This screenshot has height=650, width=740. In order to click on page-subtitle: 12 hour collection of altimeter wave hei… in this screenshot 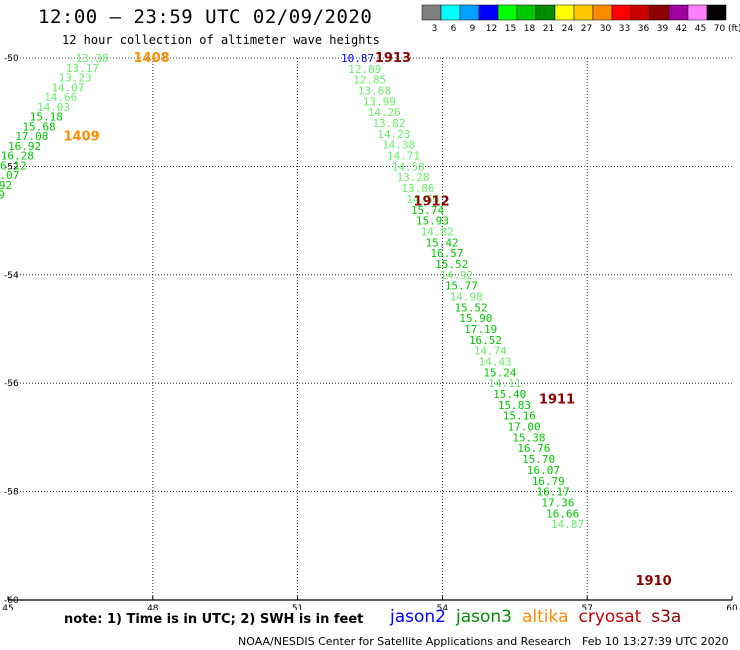, I will do `click(221, 40)`.